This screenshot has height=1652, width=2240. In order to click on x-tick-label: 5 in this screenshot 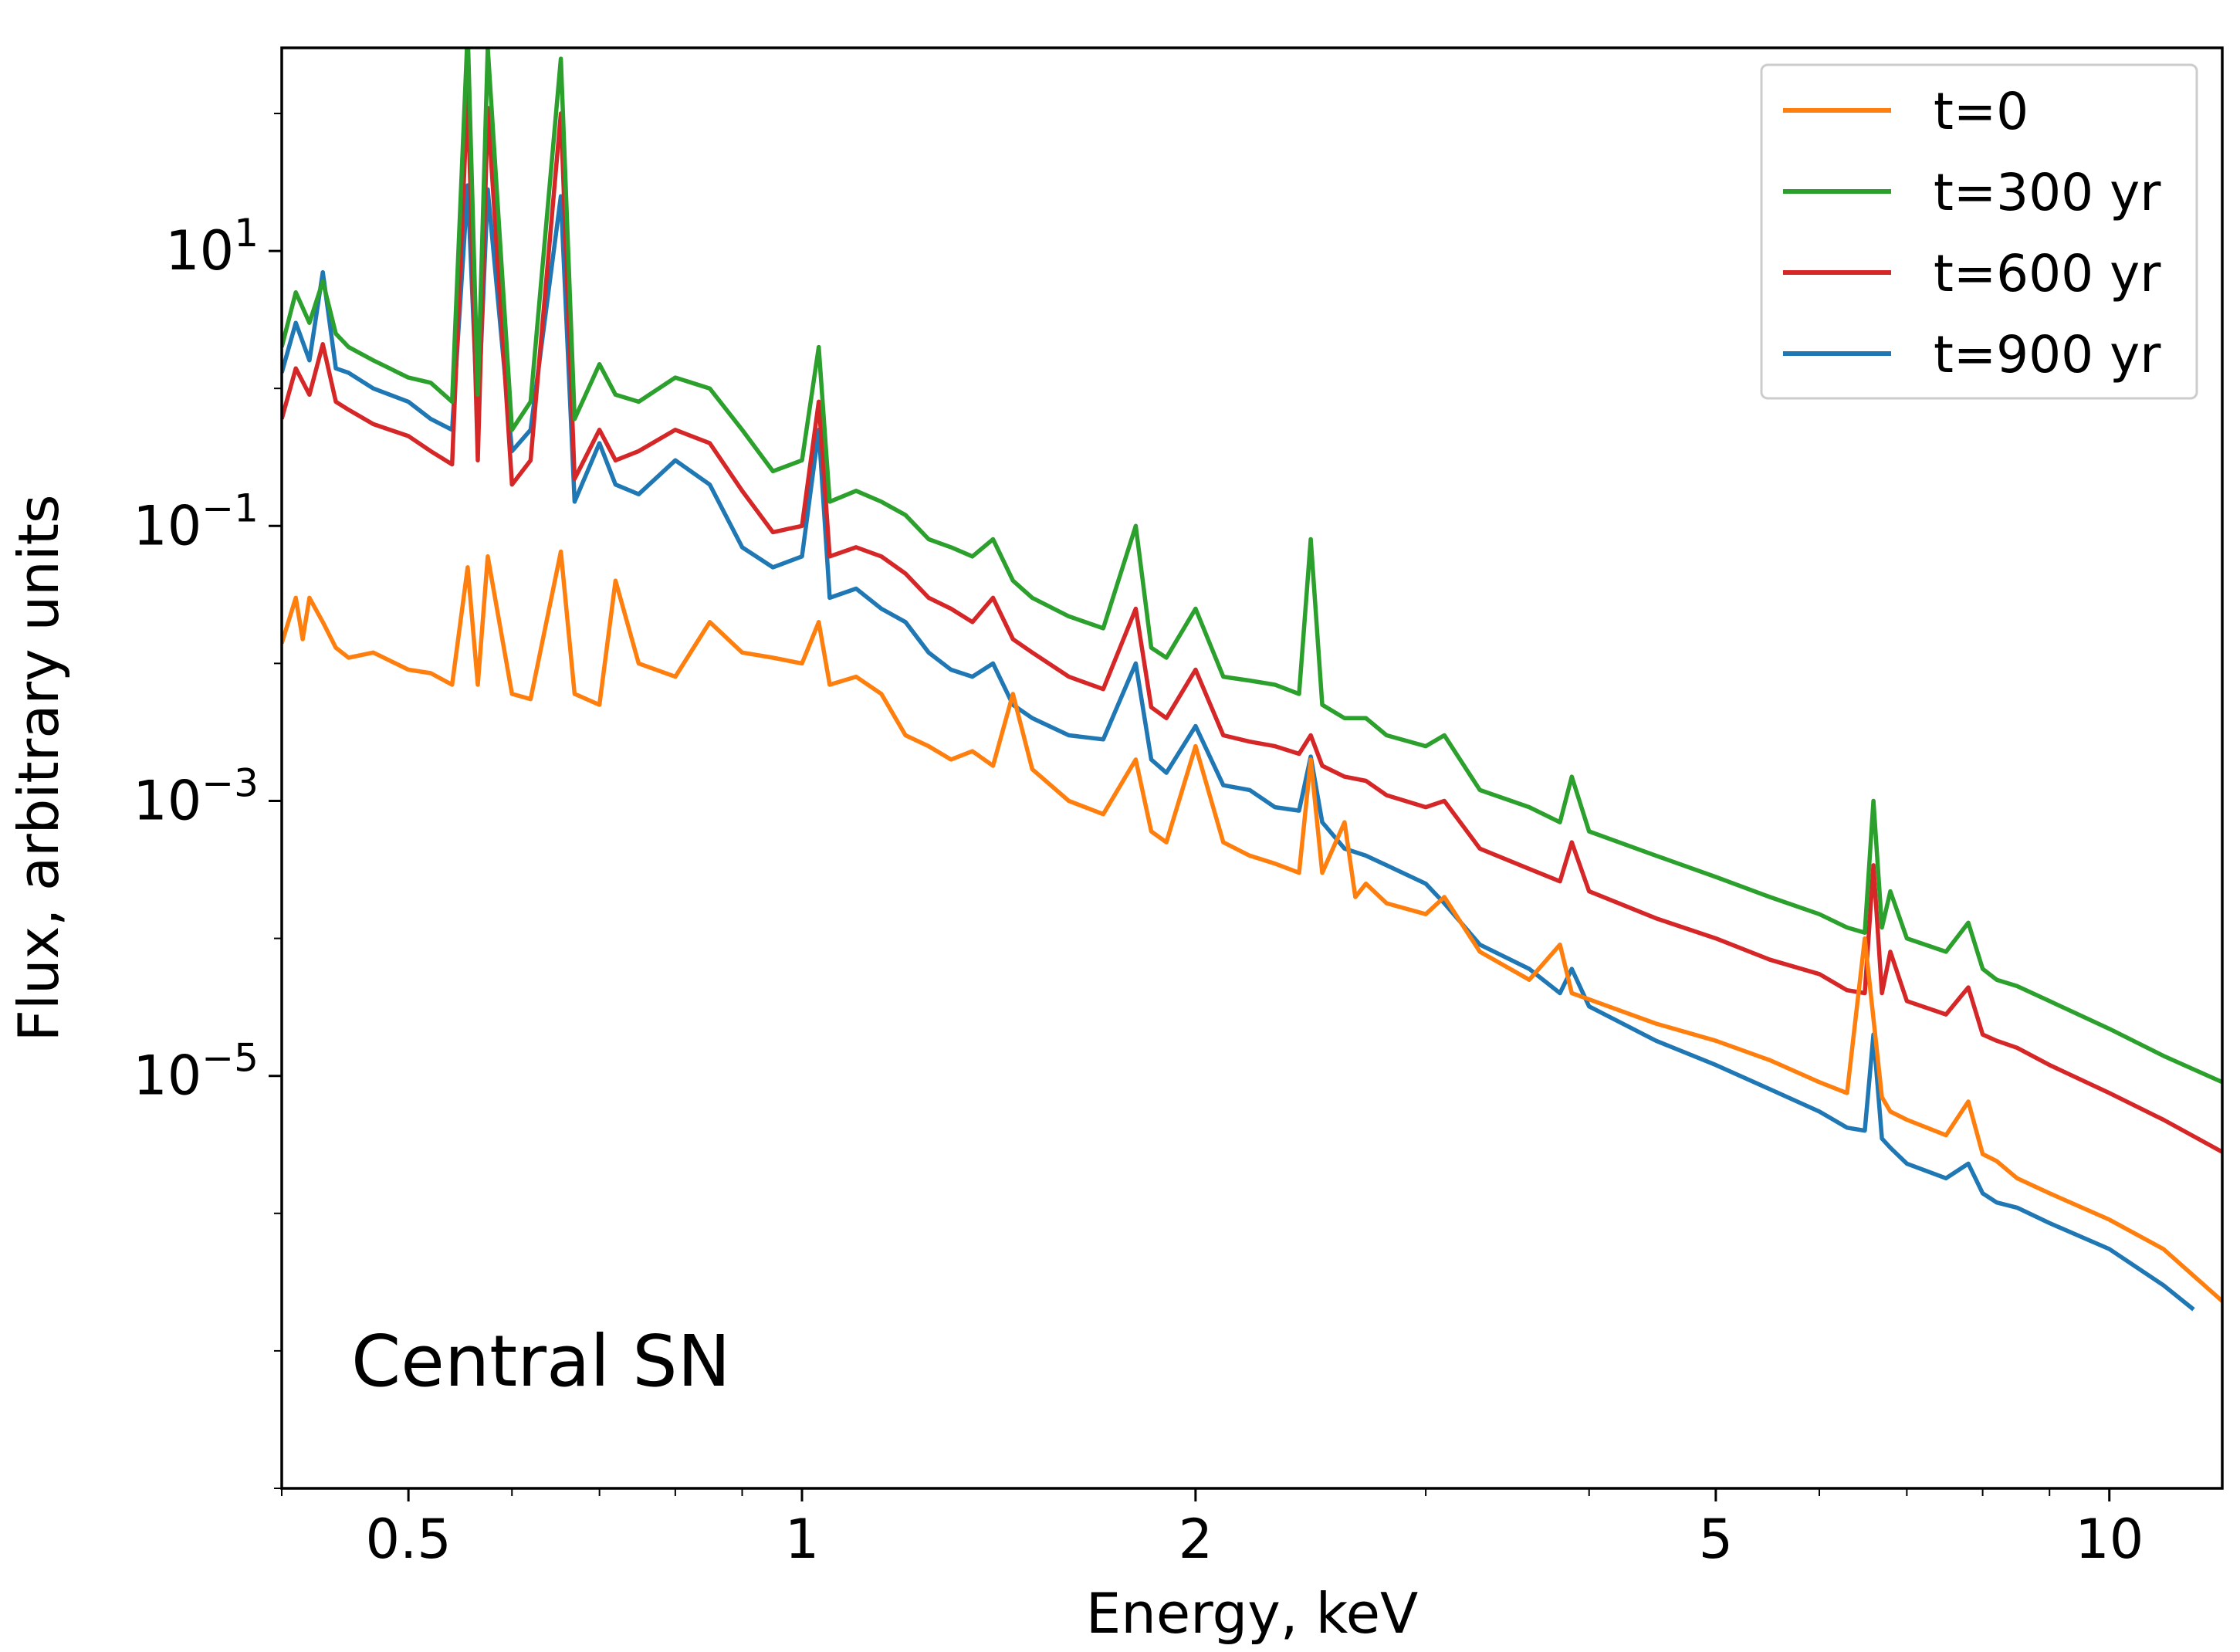, I will do `click(1716, 1539)`.